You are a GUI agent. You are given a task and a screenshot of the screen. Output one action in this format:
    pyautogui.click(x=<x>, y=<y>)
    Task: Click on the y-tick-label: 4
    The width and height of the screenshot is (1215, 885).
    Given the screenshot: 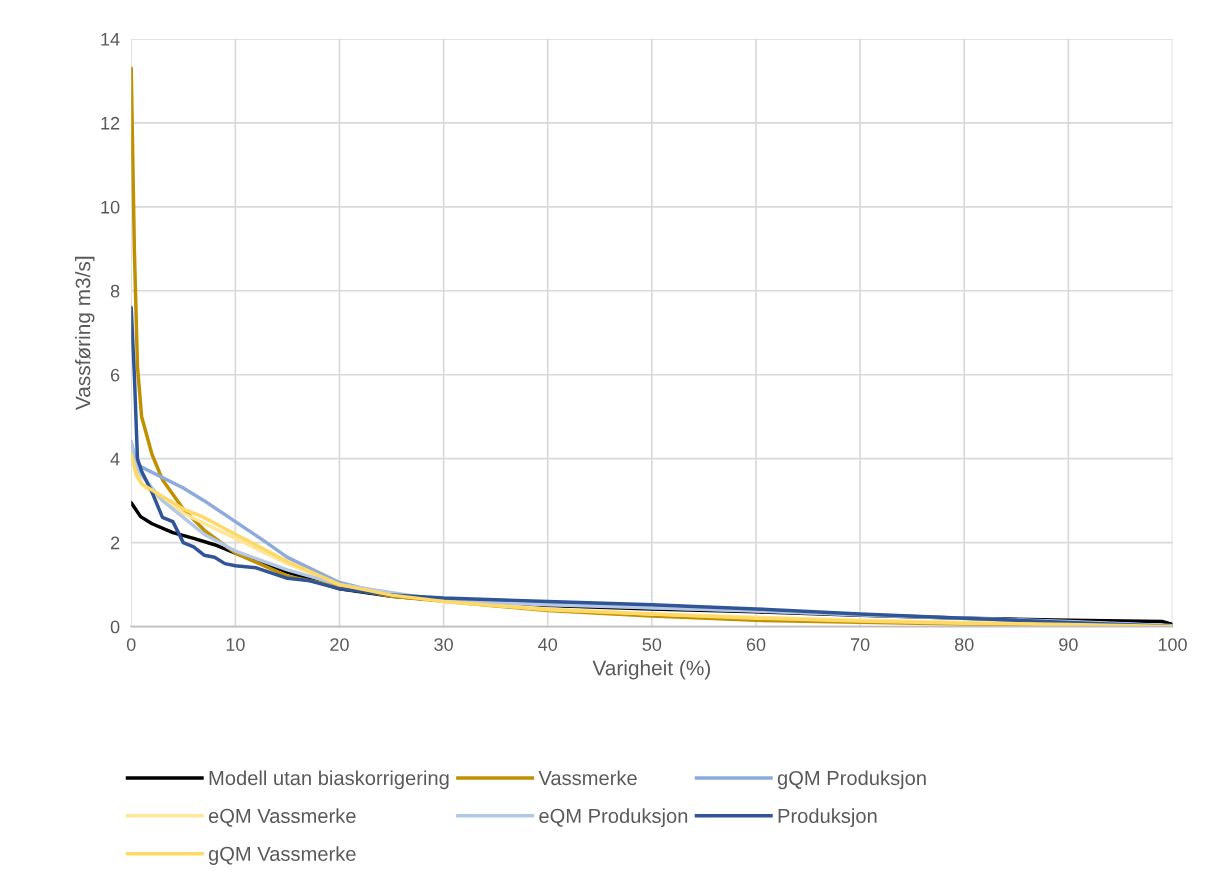 What is the action you would take?
    pyautogui.click(x=115, y=459)
    